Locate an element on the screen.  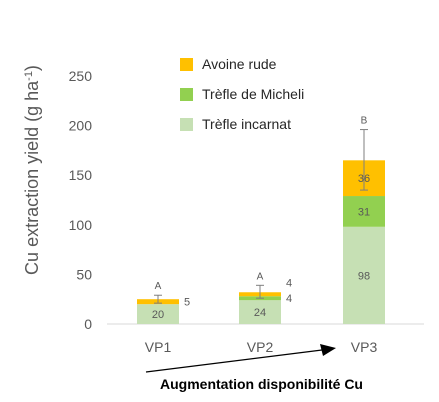
availability-annotation: Augmentation disponibilité Cu is located at coordinates (261, 384).